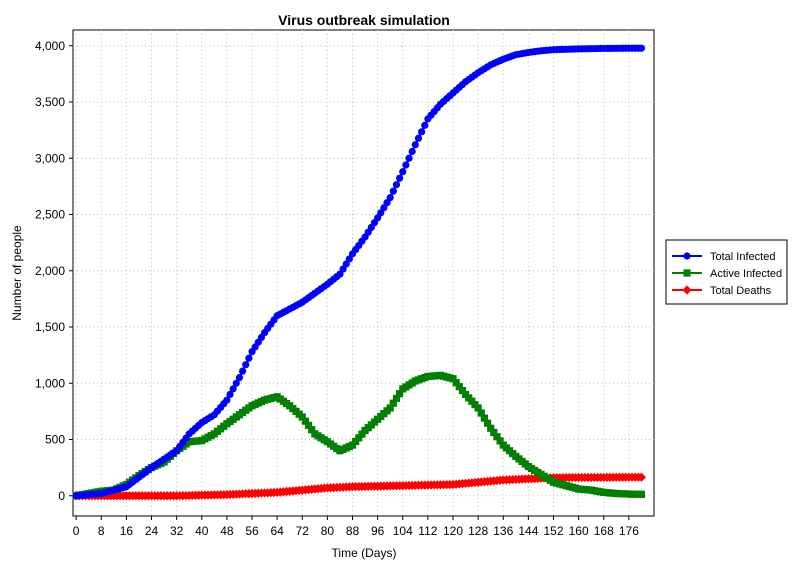 This screenshot has height=575, width=800. I want to click on legend-label: Active Infected, so click(746, 274).